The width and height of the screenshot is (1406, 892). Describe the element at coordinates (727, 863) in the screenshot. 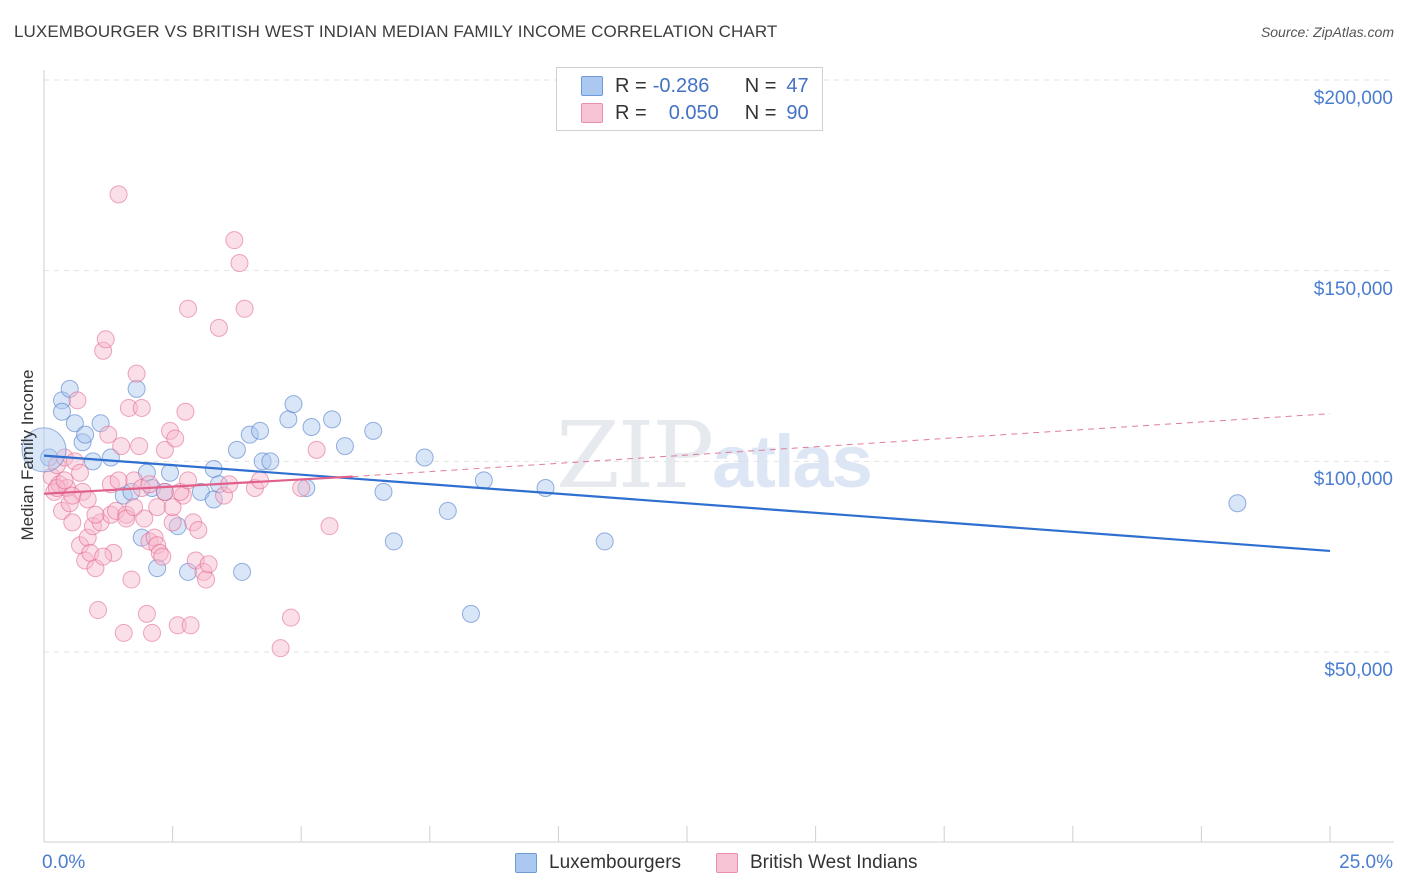

I see `series-swatch-british-west-indians` at that location.